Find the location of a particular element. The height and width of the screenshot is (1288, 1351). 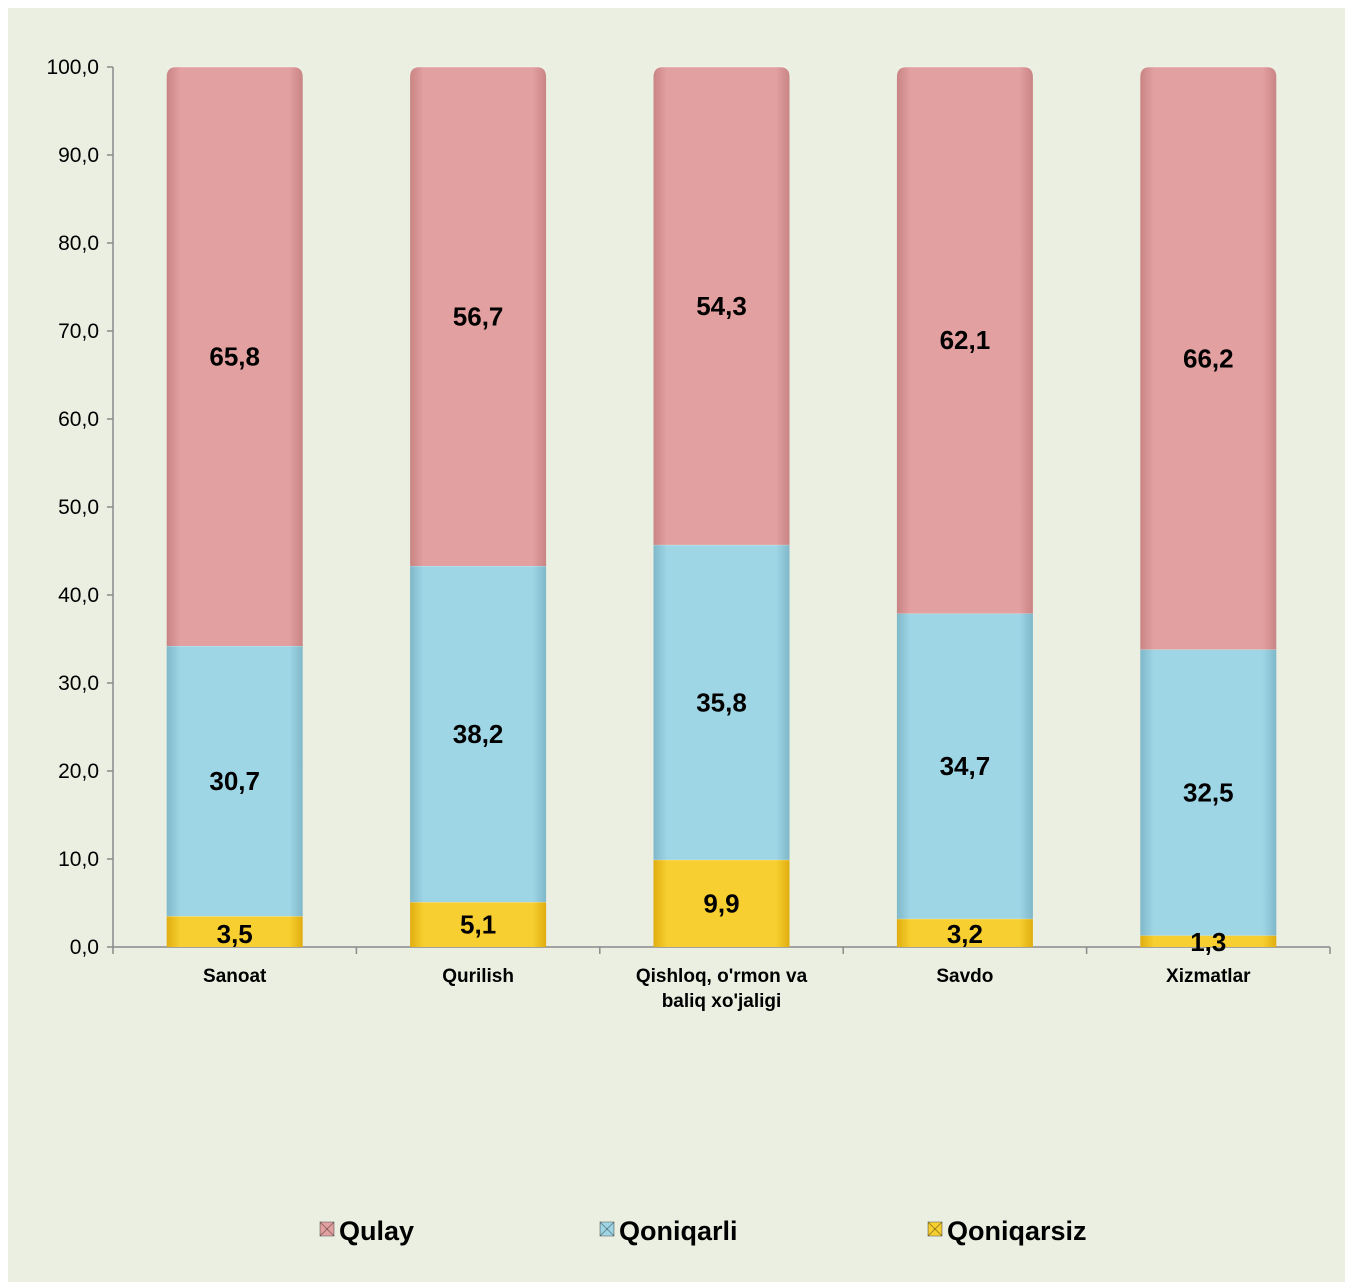

data-label: 62,1 is located at coordinates (965, 340).